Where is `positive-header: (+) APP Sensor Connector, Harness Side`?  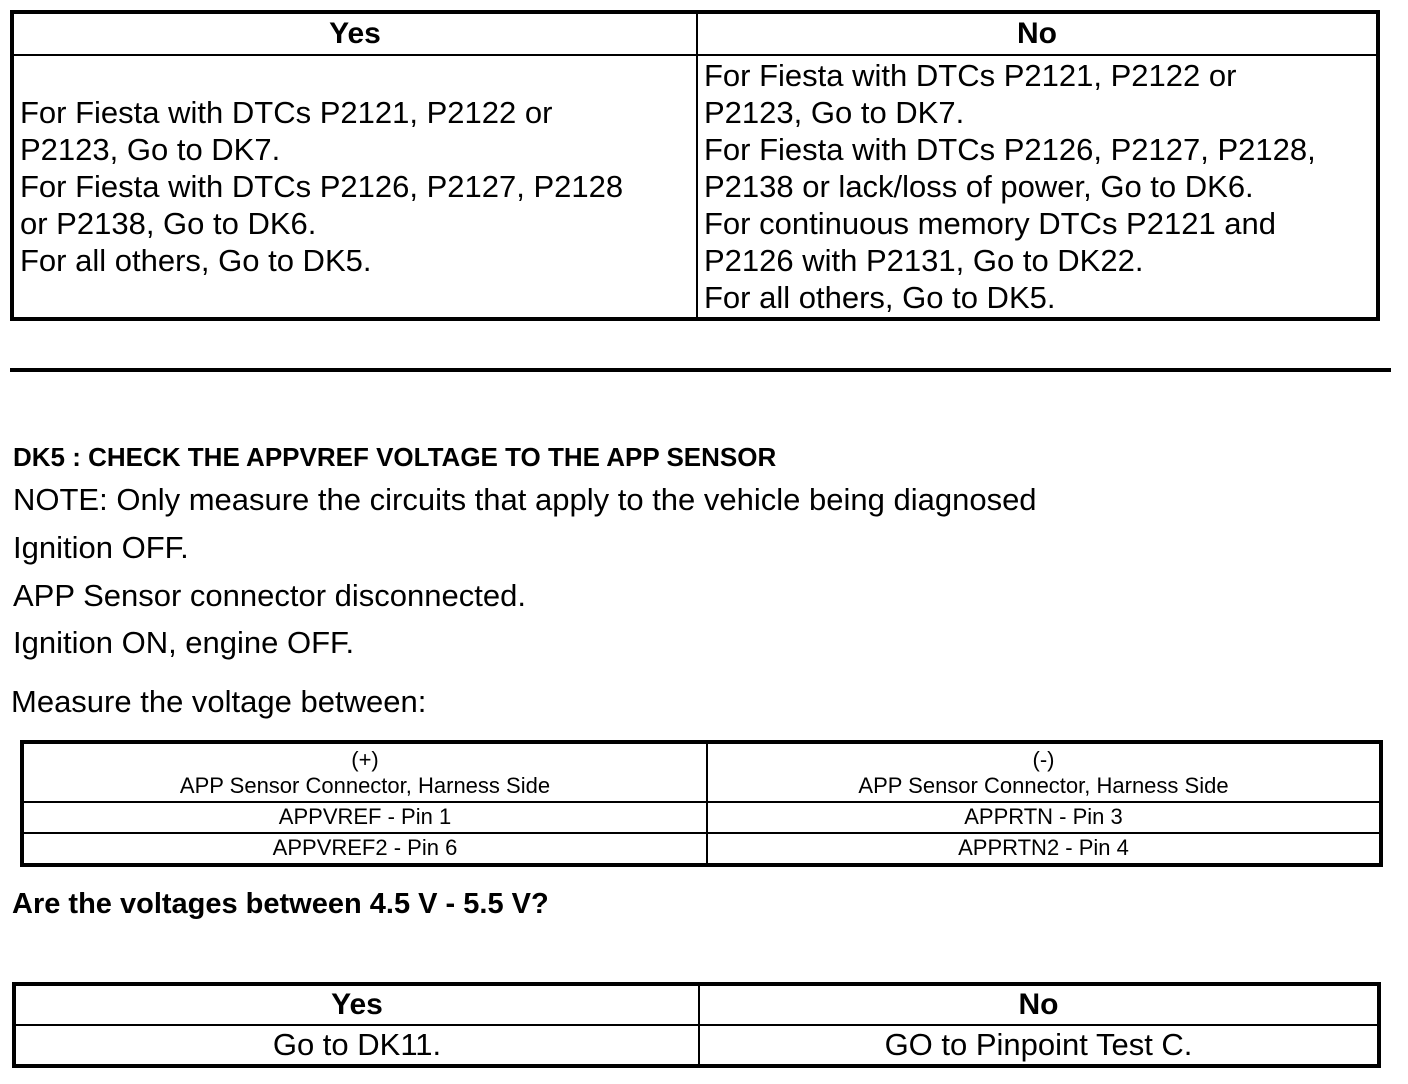
positive-header: (+) APP Sensor Connector, Harness Side is located at coordinates (364, 772).